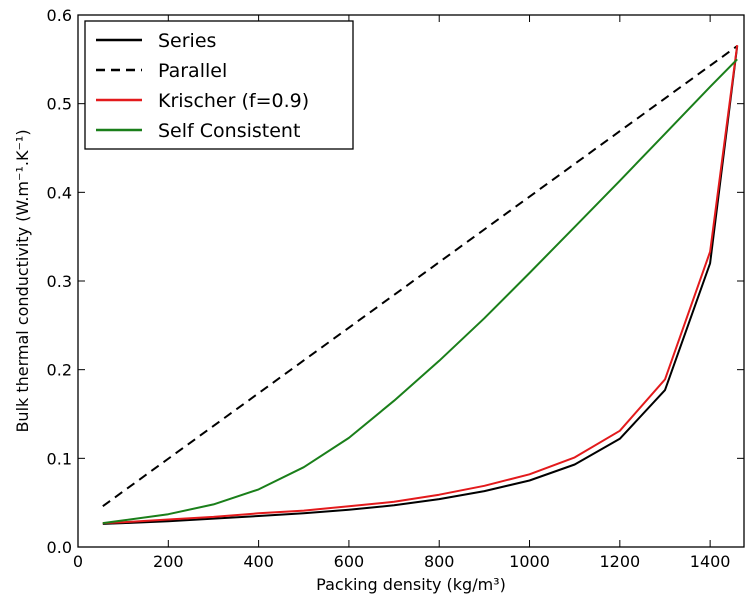 The image size is (755, 603). What do you see at coordinates (349, 561) in the screenshot?
I see `x-tick-label: 600` at bounding box center [349, 561].